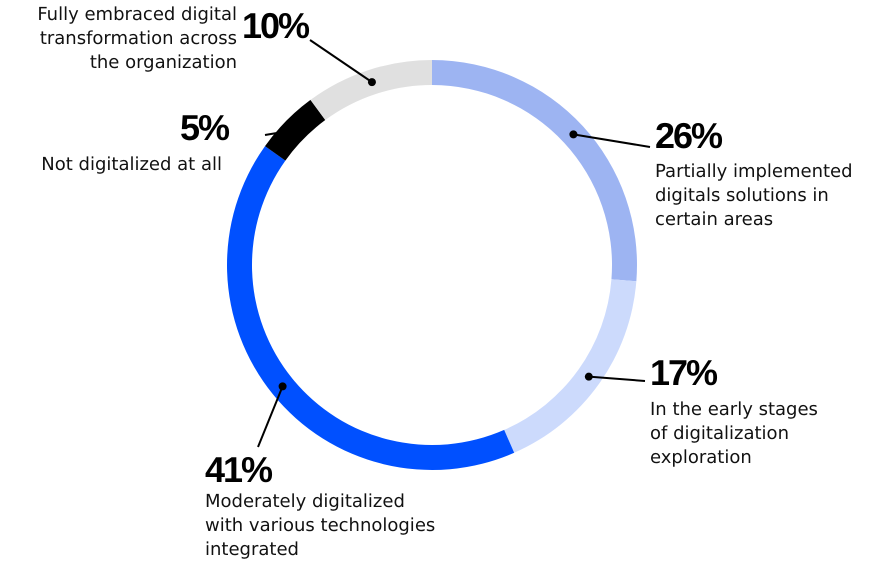  Describe the element at coordinates (689, 135) in the screenshot. I see `data-label: 26%` at that location.